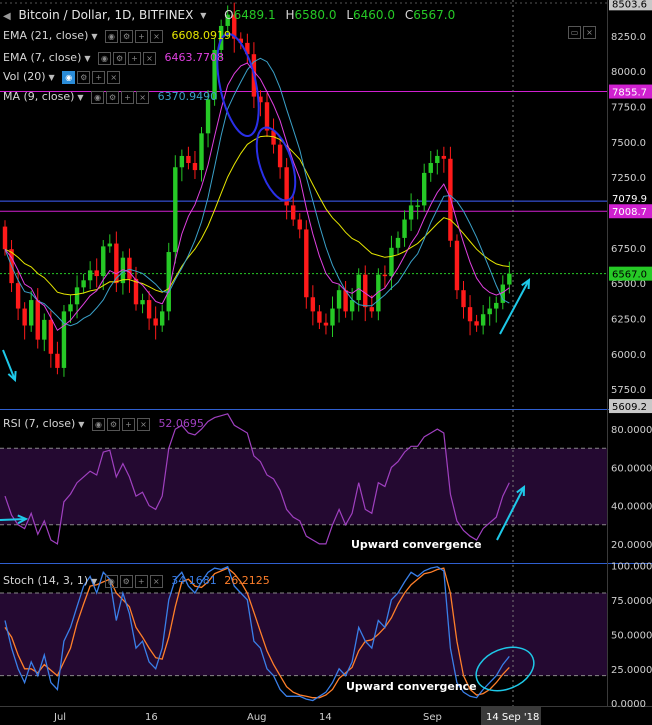  What do you see at coordinates (257, 717) in the screenshot?
I see `time-tick-label: Aug` at bounding box center [257, 717].